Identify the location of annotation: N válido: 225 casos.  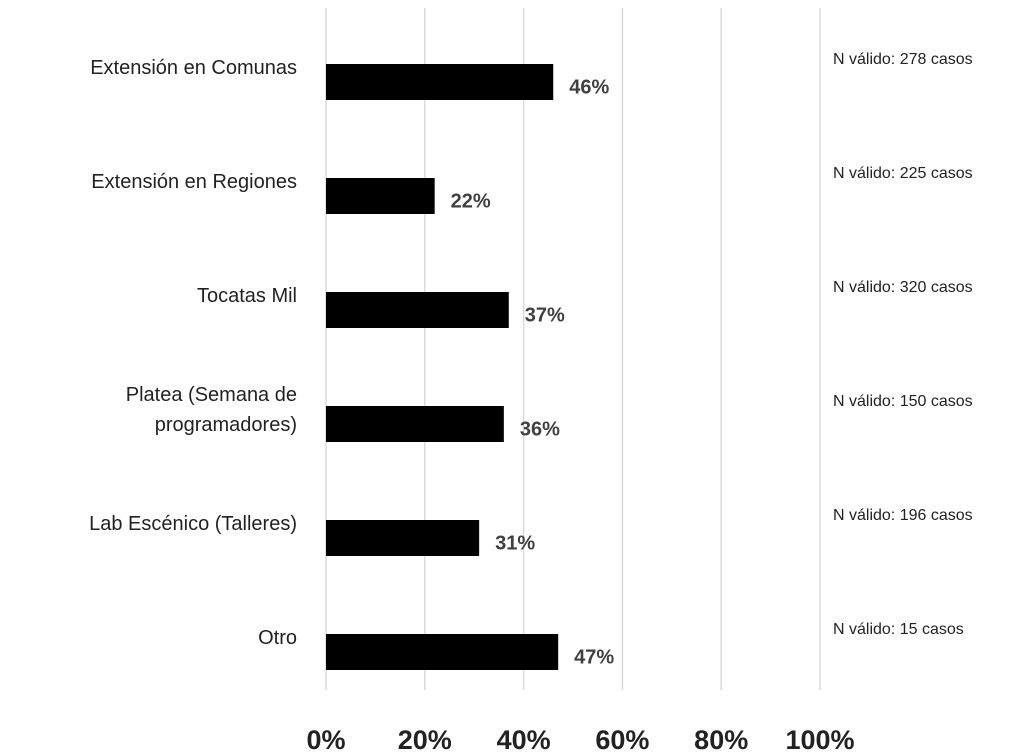
(903, 173).